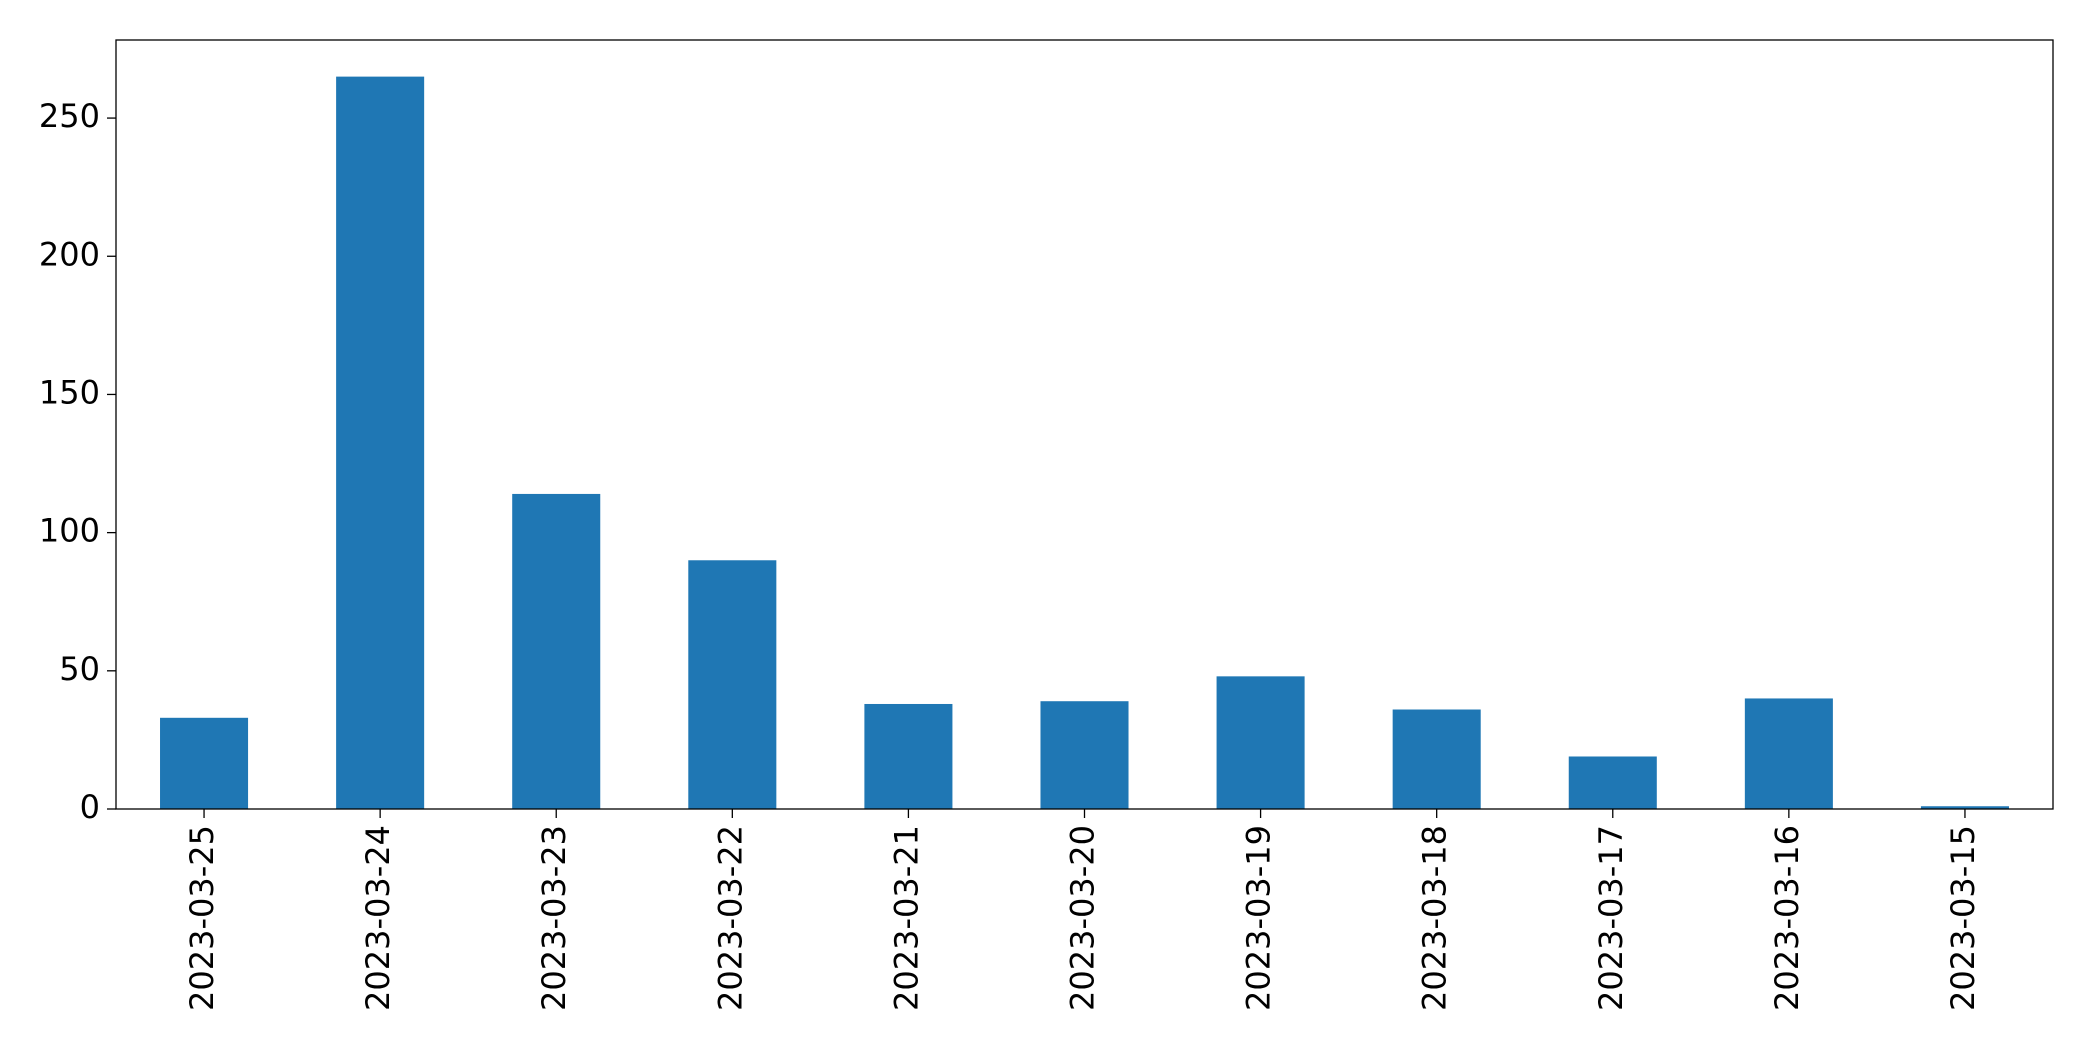  What do you see at coordinates (79, 669) in the screenshot?
I see `y-tick-label: 50` at bounding box center [79, 669].